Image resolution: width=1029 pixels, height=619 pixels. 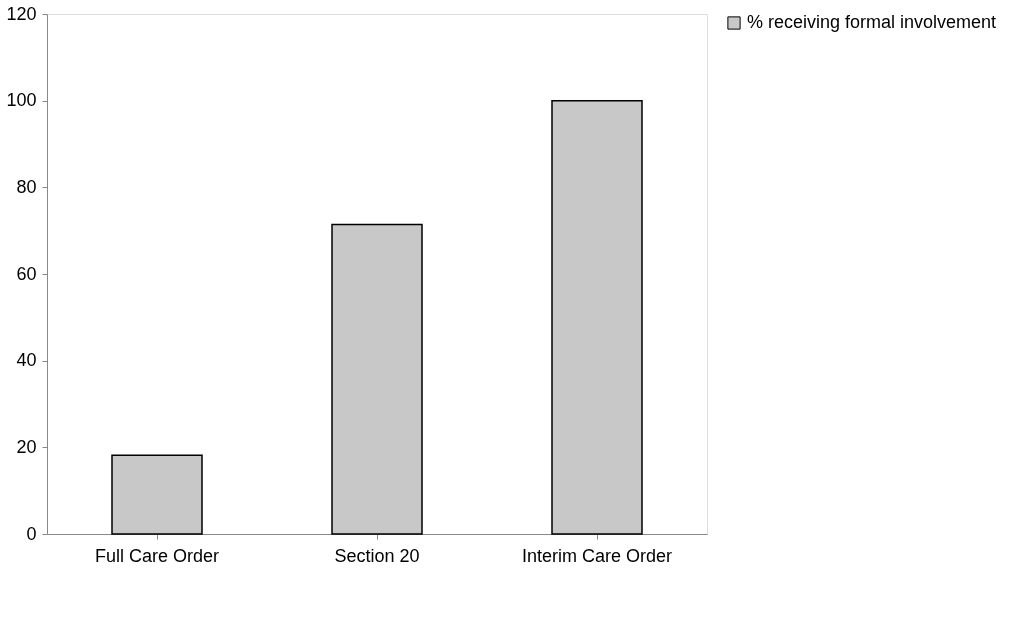 I want to click on y-tick-label: 20, so click(x=26, y=446).